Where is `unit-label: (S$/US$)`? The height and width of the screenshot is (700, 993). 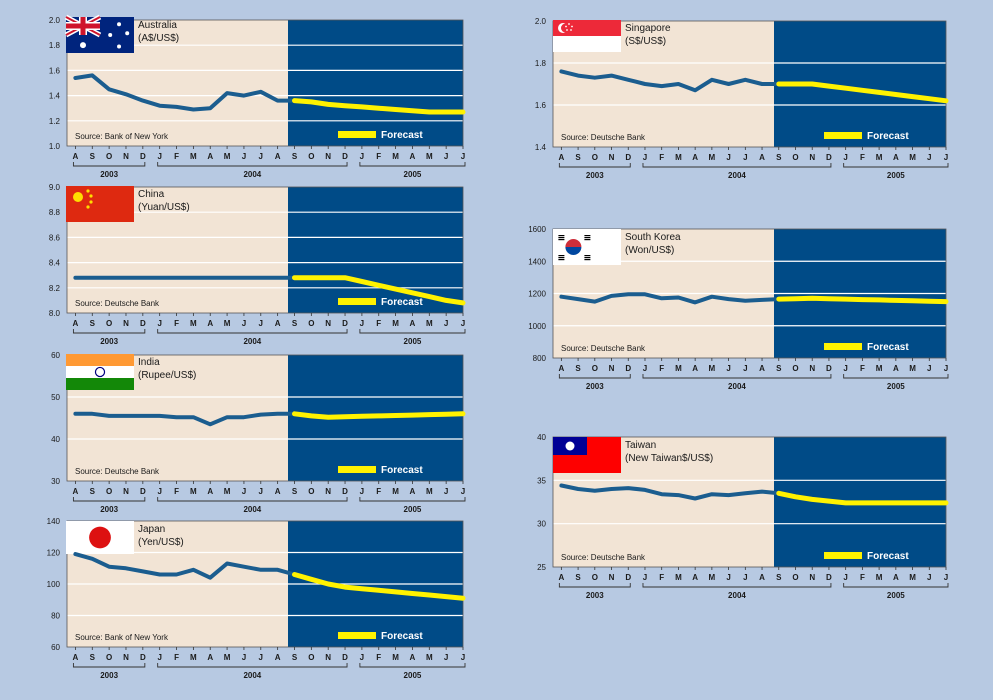
unit-label: (S$/US$) is located at coordinates (645, 41).